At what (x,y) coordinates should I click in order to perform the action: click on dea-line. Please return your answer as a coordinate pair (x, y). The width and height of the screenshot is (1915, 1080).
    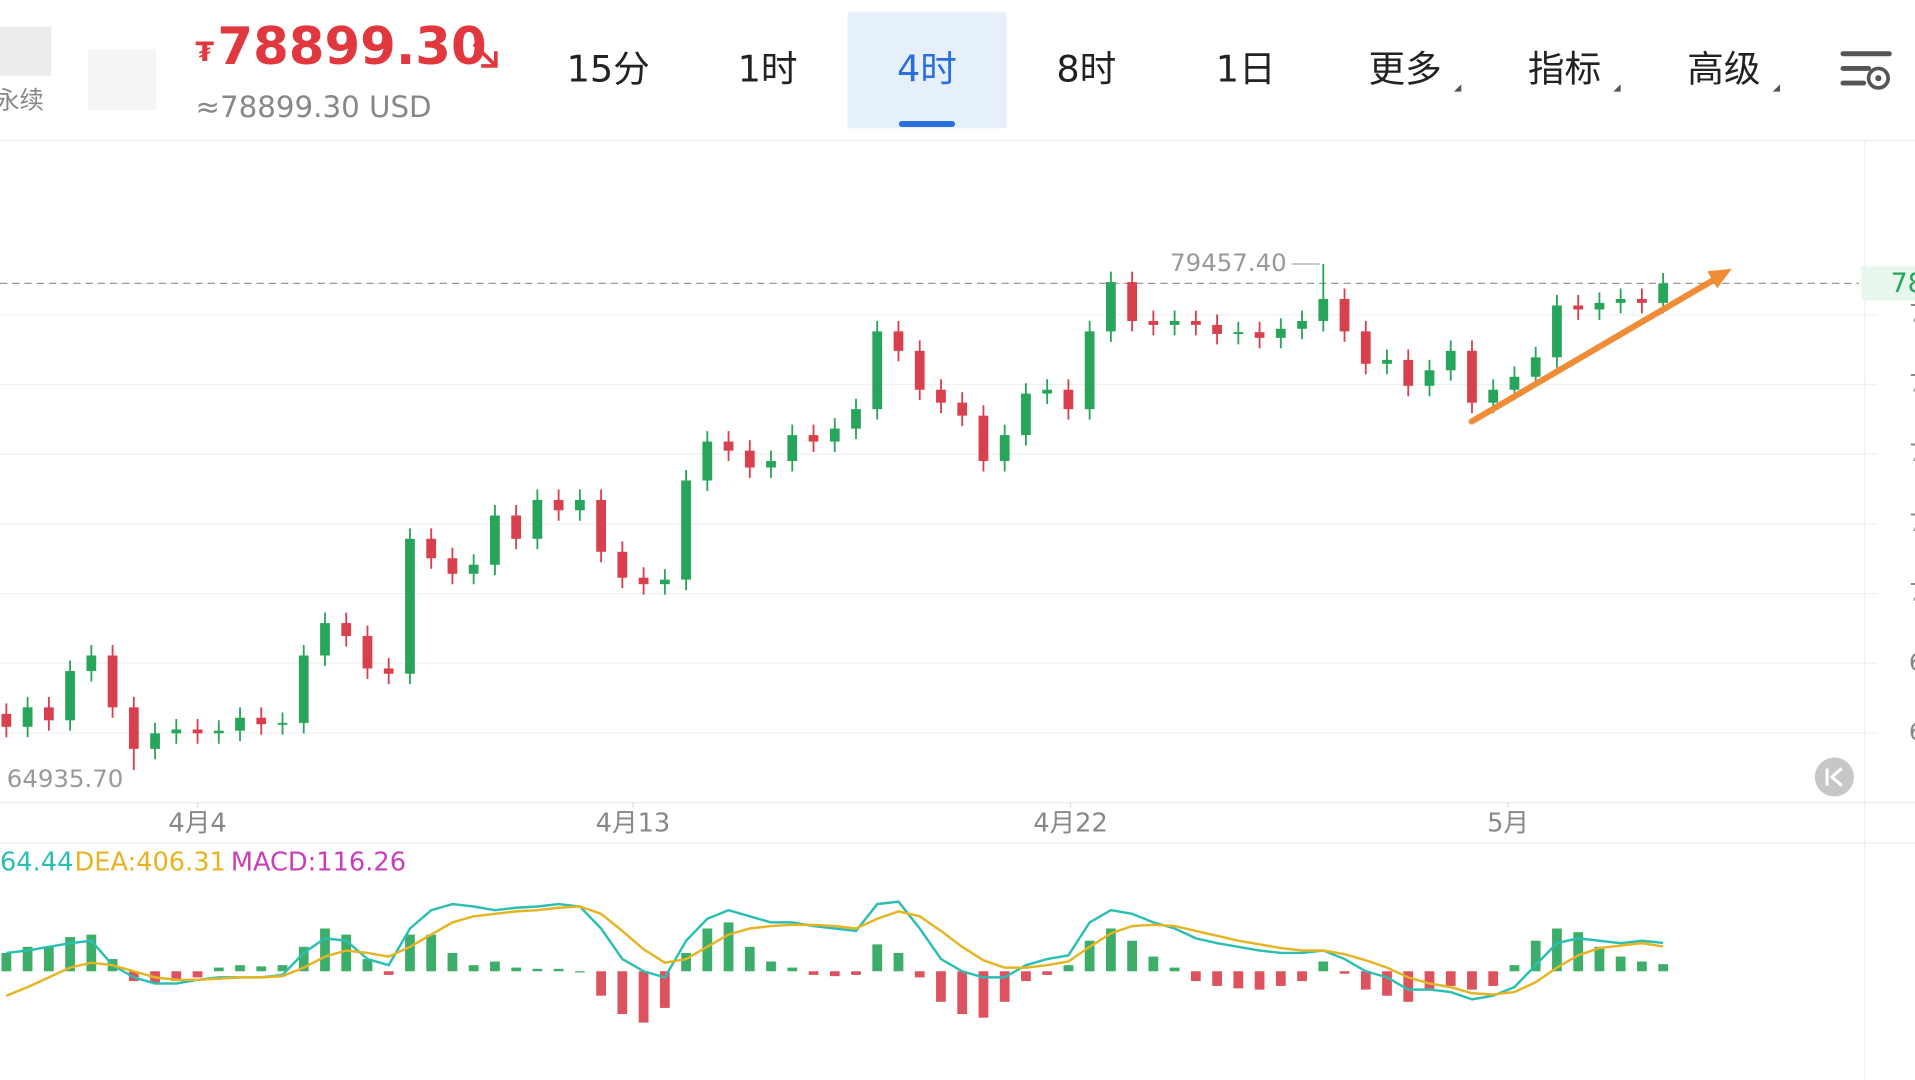
    Looking at the image, I should click on (834, 951).